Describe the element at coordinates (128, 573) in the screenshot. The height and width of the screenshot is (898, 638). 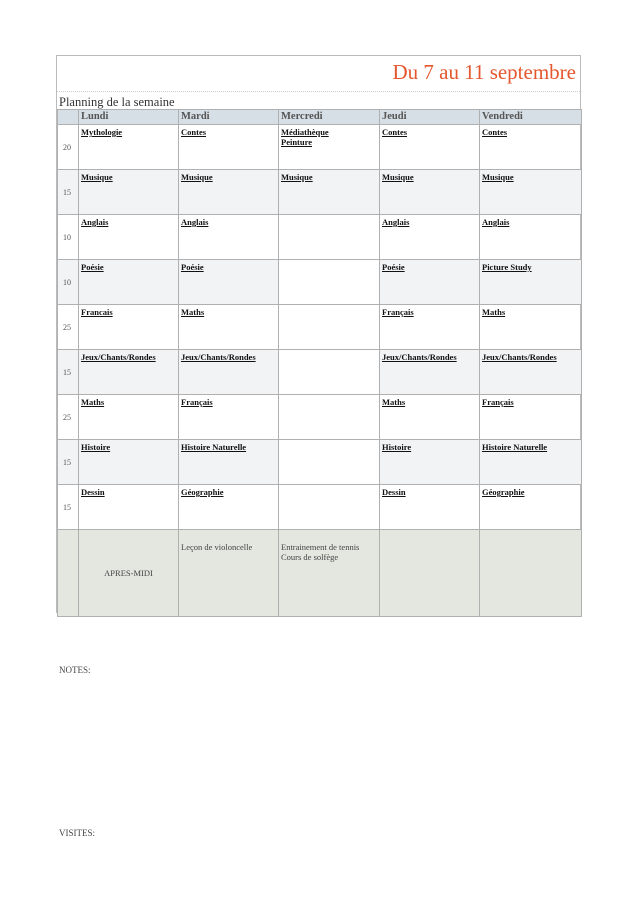
I see `afternoon-label: APRES-MIDI` at that location.